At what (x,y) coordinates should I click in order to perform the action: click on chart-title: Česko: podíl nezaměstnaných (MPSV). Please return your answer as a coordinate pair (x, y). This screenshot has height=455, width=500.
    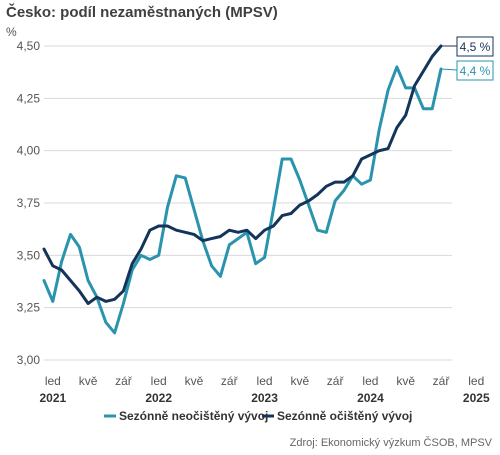
    Looking at the image, I should click on (142, 12).